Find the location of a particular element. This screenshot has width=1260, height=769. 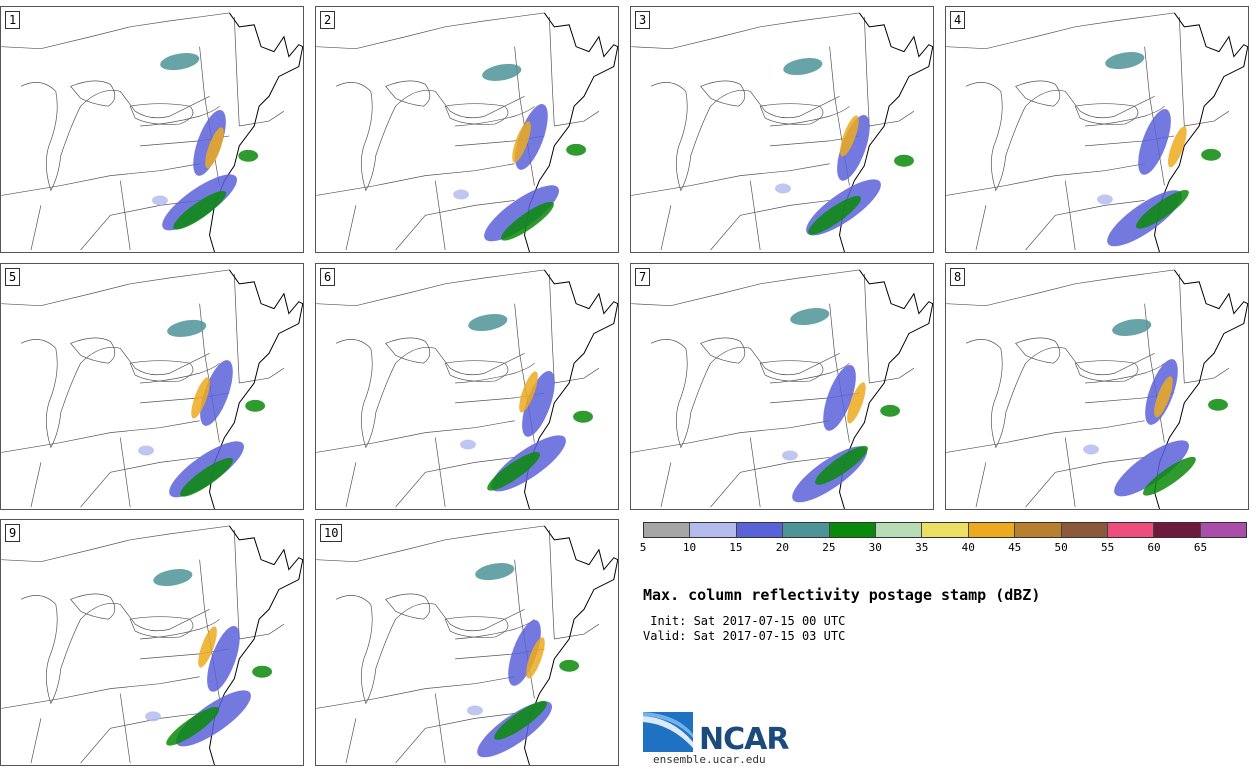

ncar-logo-icon is located at coordinates (668, 732).